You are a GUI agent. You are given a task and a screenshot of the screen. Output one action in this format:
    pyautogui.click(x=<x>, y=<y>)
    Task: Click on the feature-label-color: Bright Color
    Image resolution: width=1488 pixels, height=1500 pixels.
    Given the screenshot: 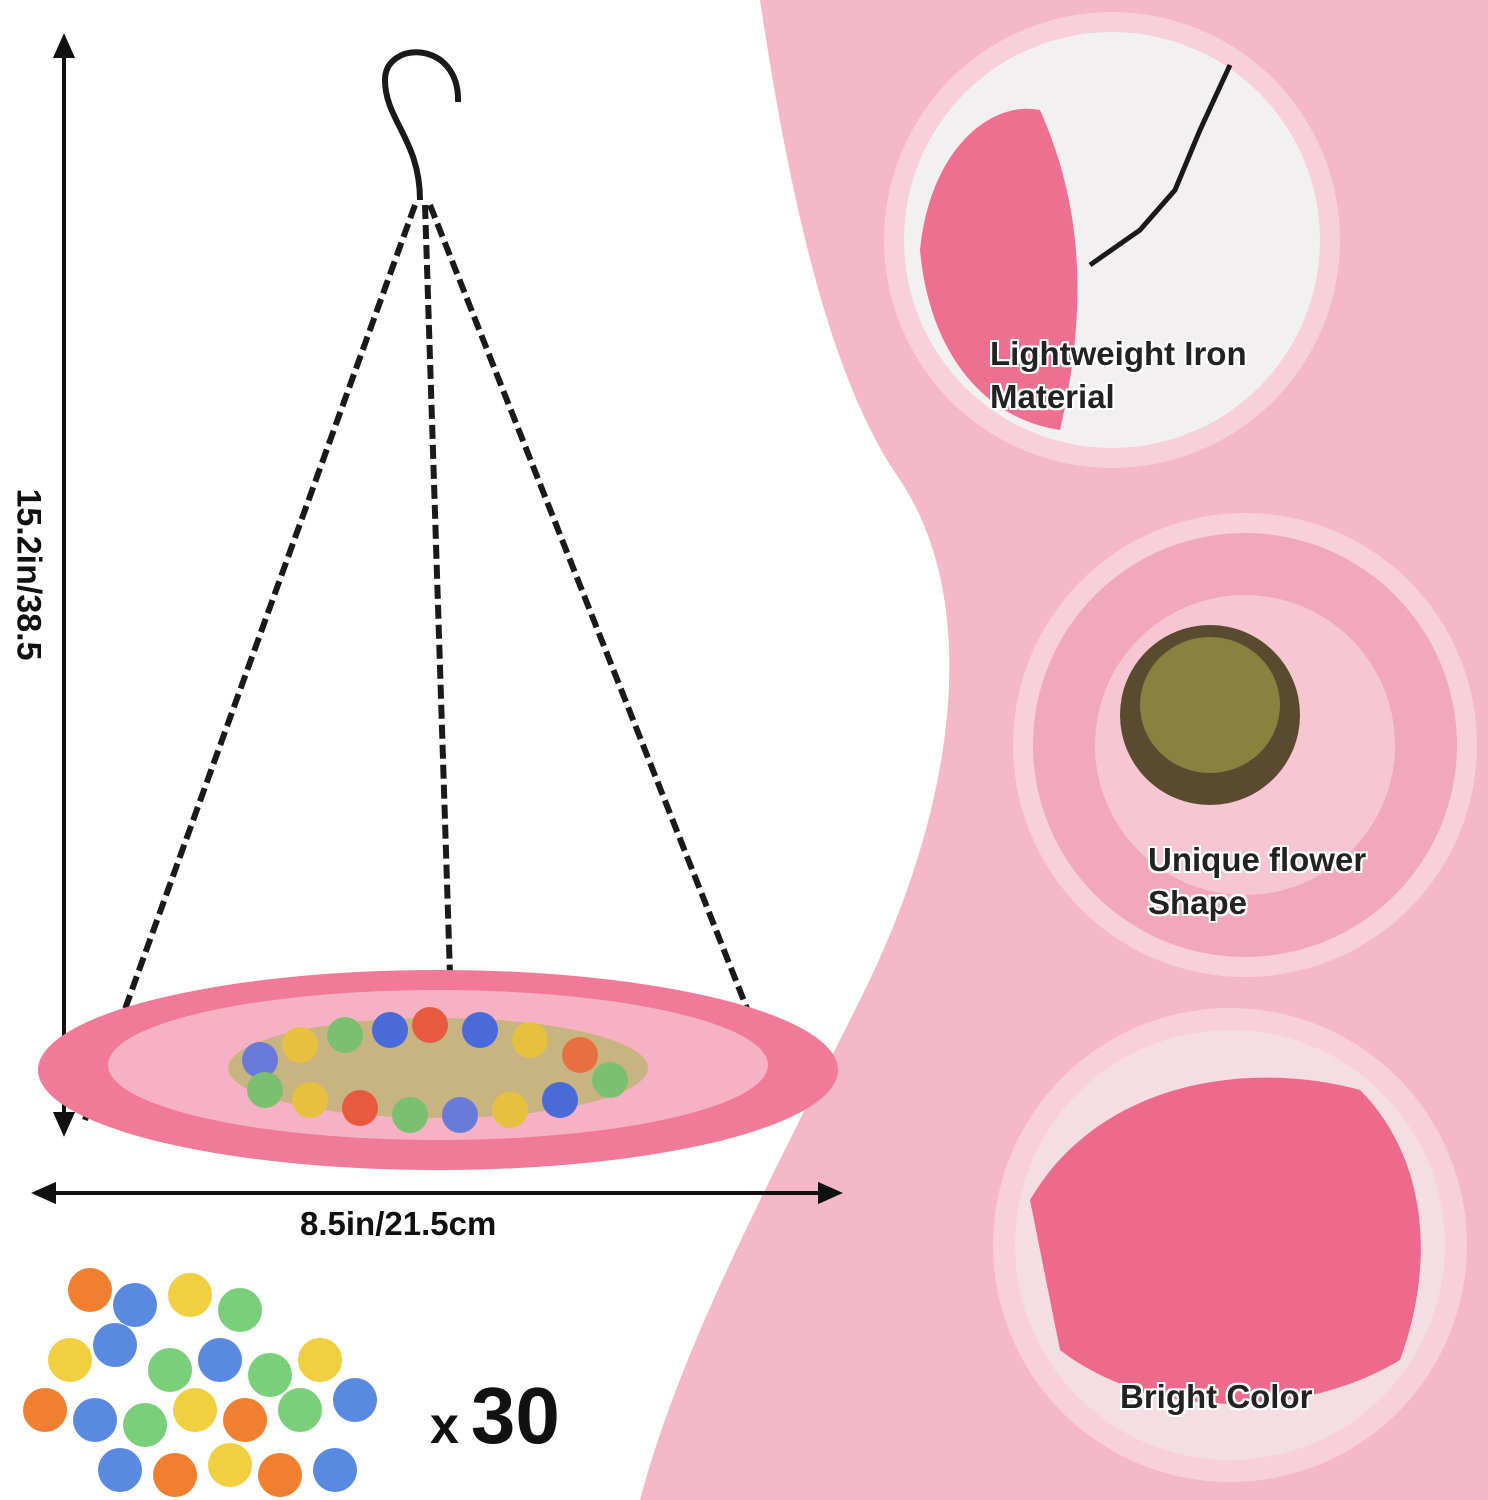 What is the action you would take?
    pyautogui.click(x=1216, y=1396)
    